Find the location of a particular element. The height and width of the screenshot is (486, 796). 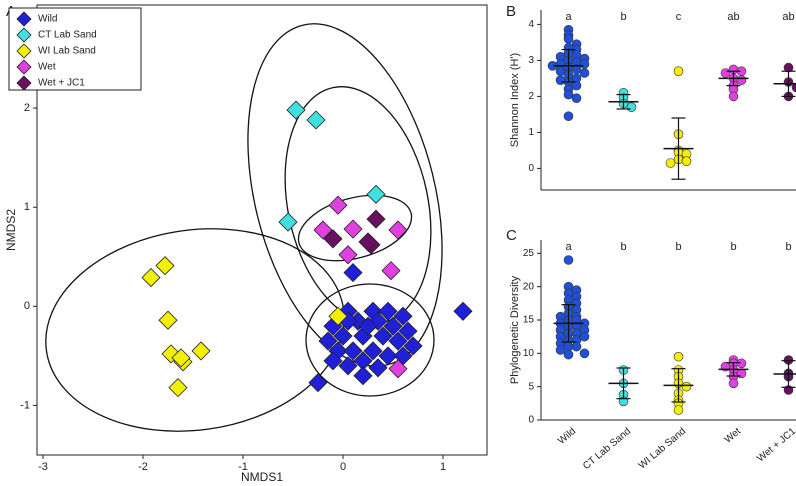

y-axis-title: Shannon Index (H') is located at coordinates (515, 100).